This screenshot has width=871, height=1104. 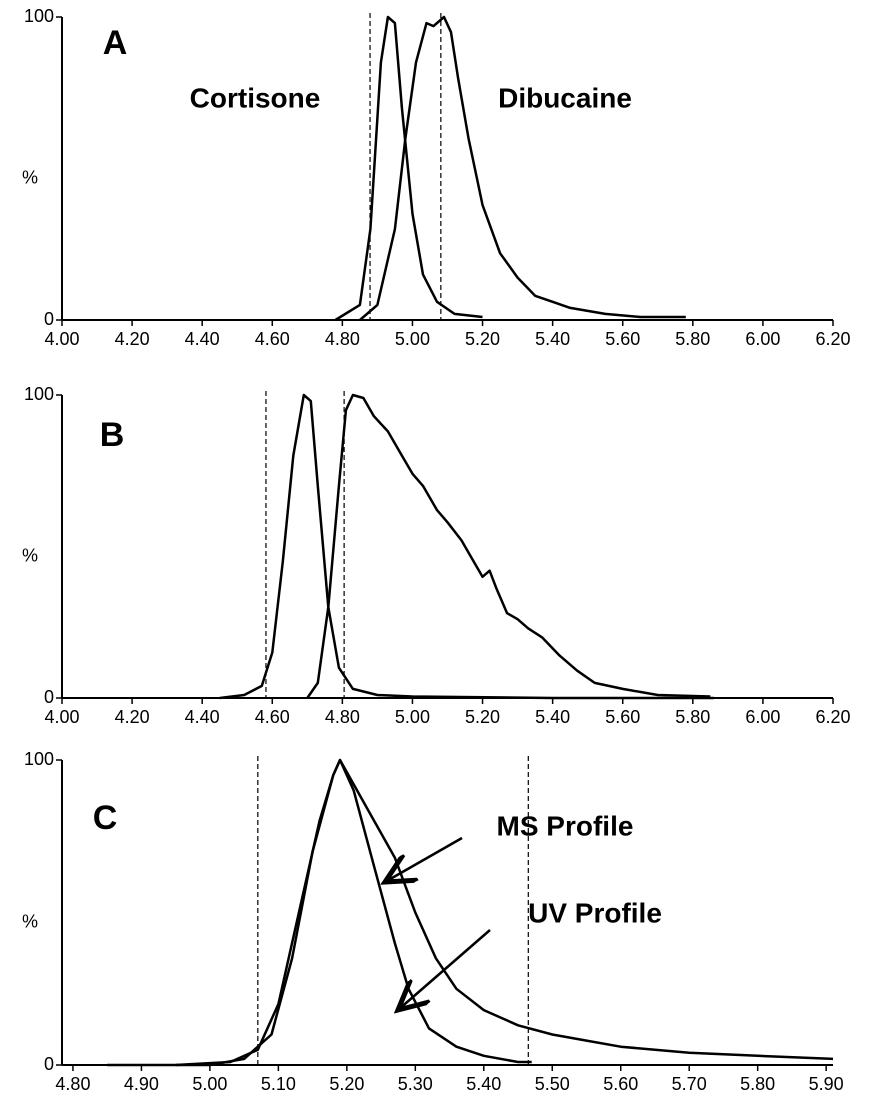 What do you see at coordinates (424, 859) in the screenshot?
I see `arrow` at bounding box center [424, 859].